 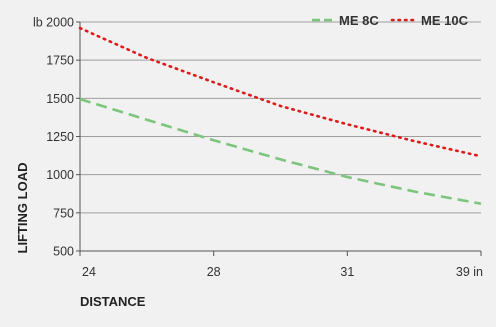 I want to click on y-tick-label: 1000, so click(x=60, y=175).